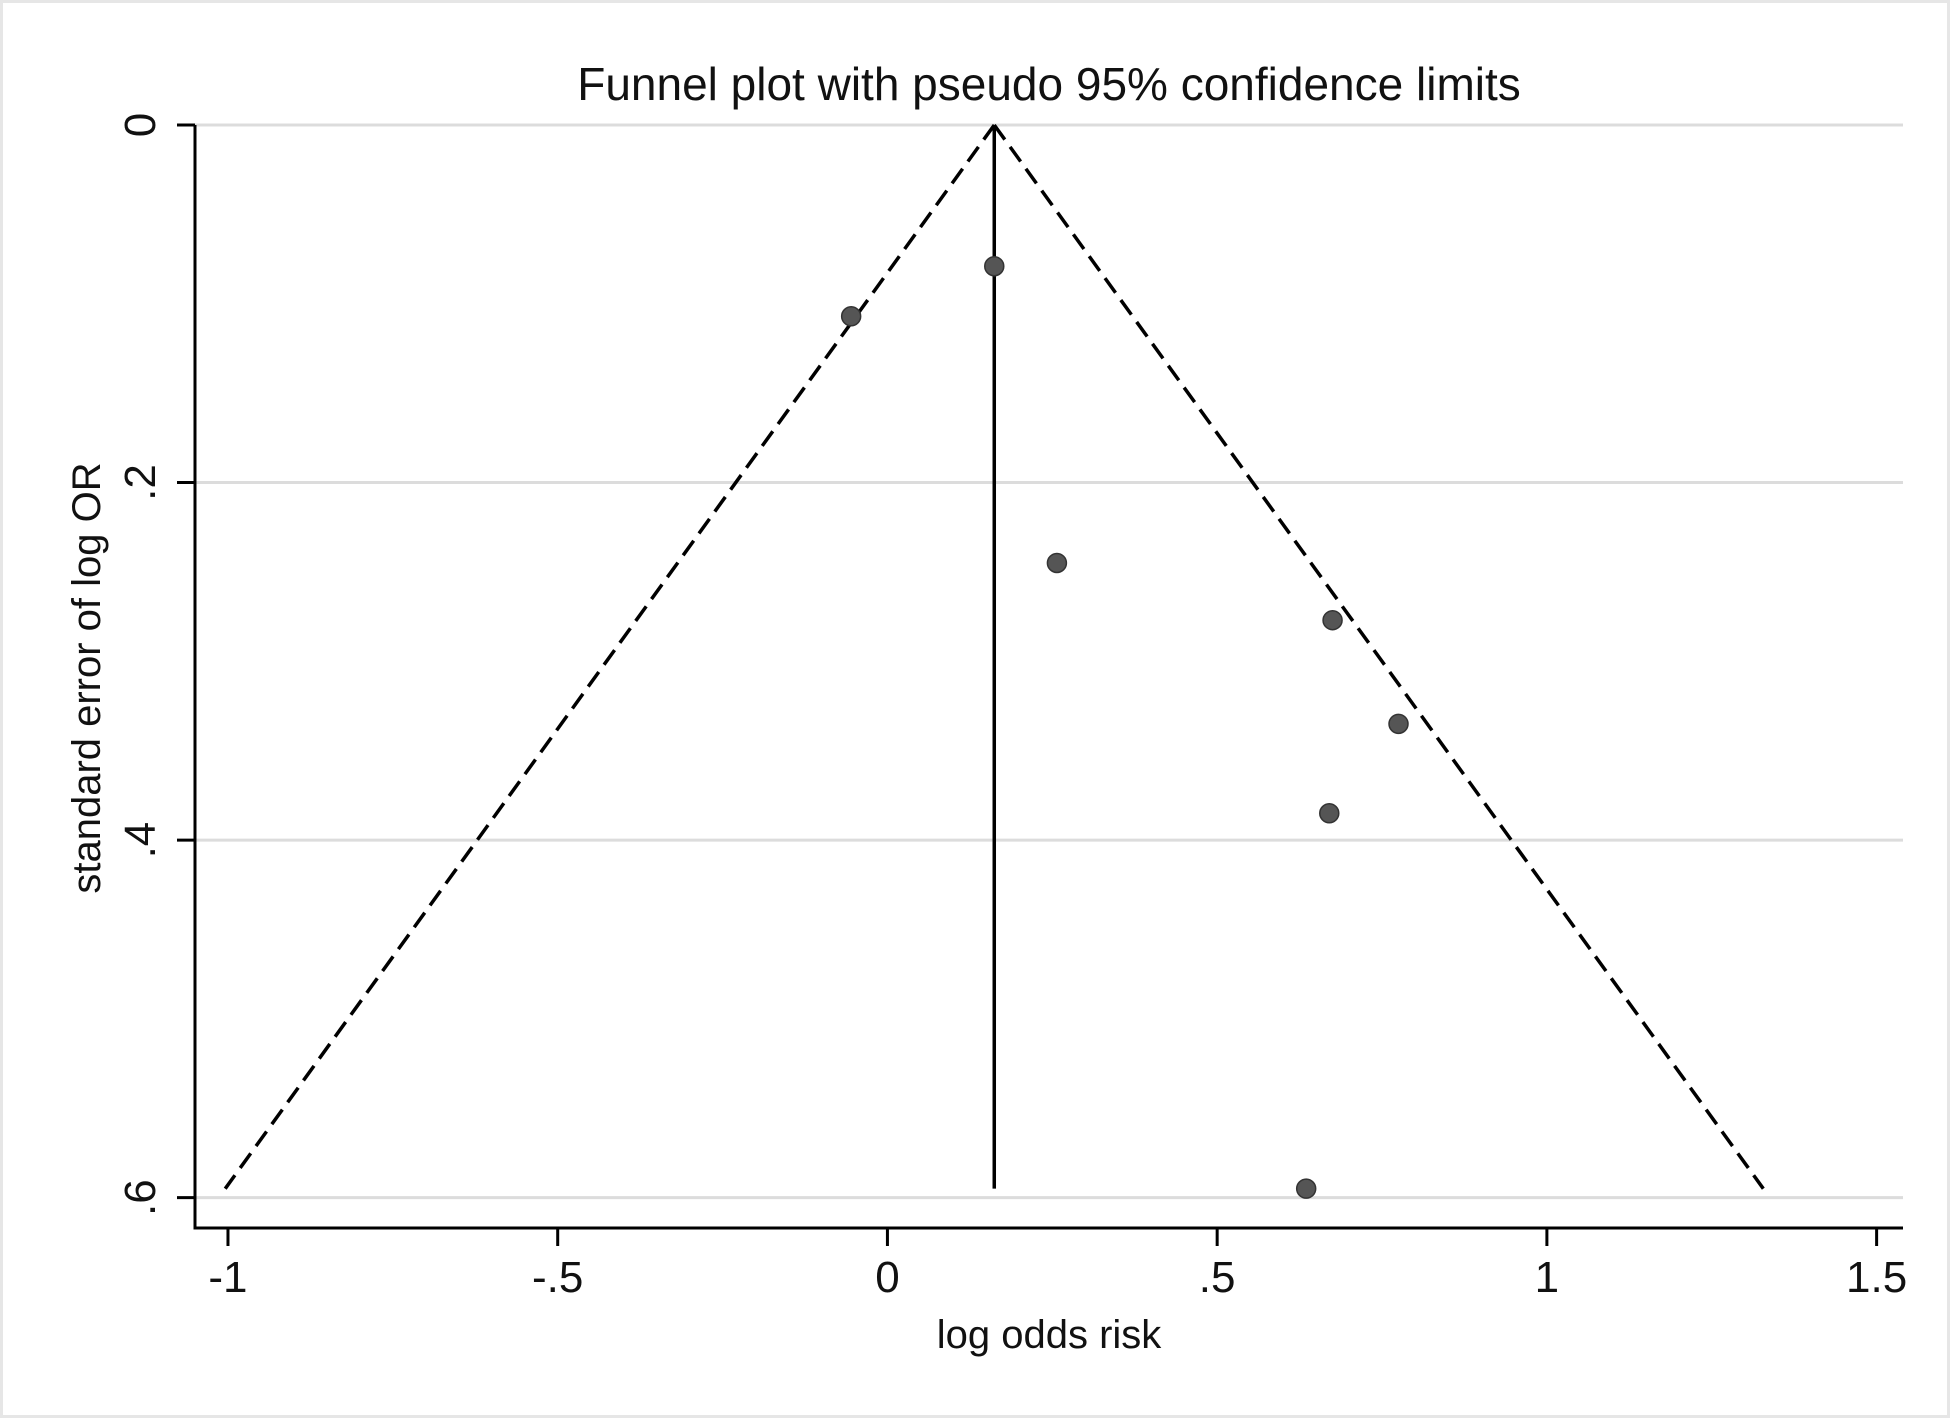  What do you see at coordinates (1547, 1277) in the screenshot?
I see `x-tick-label: 1` at bounding box center [1547, 1277].